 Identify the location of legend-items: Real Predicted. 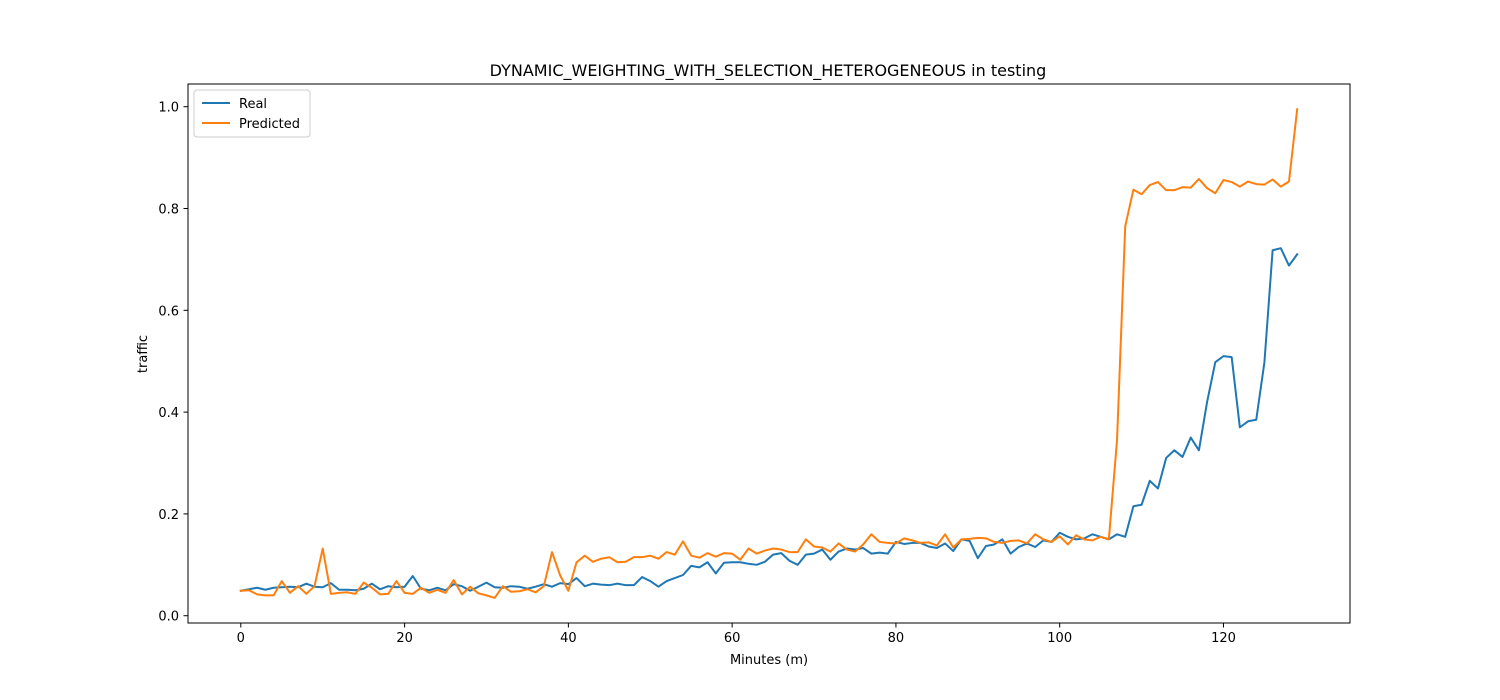
(251, 114).